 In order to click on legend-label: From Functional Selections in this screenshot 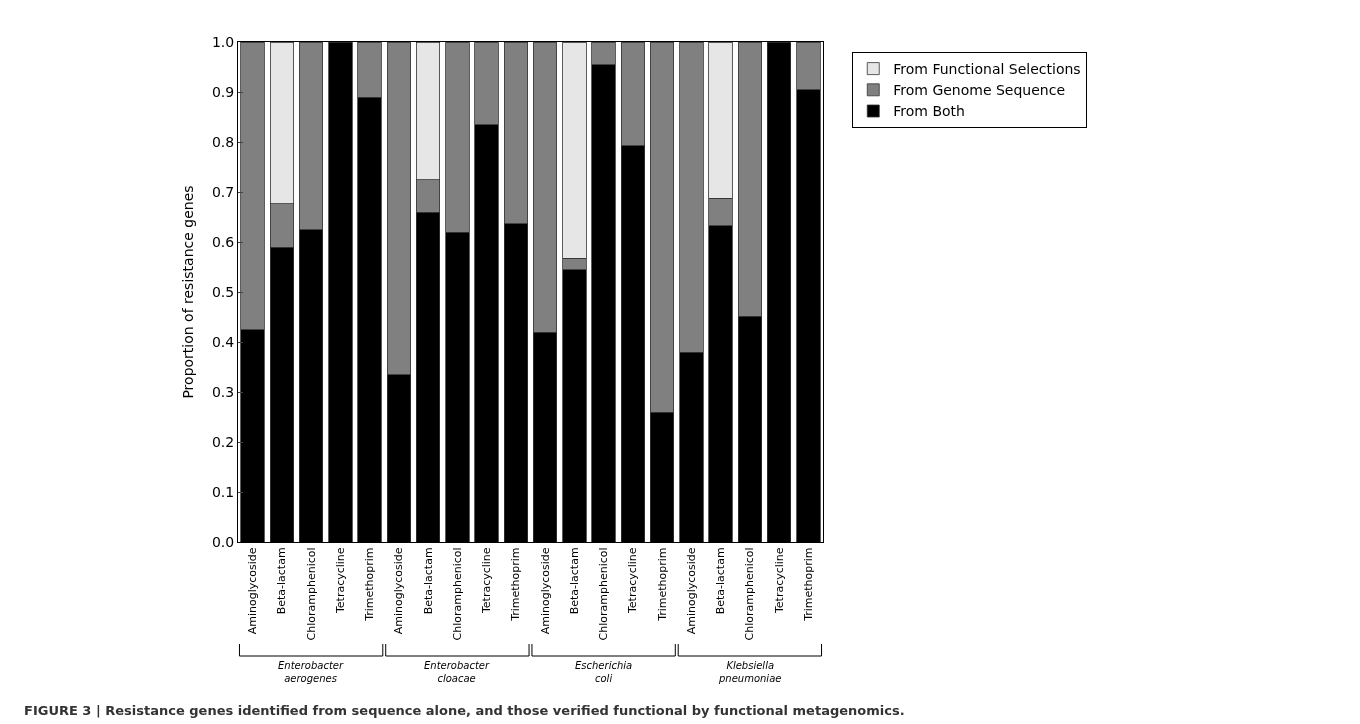, I will do `click(987, 69)`.